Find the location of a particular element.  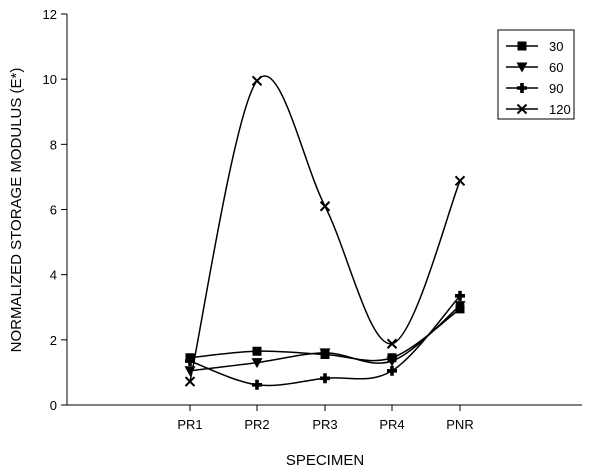

data-point-90-PR2 is located at coordinates (256, 384).